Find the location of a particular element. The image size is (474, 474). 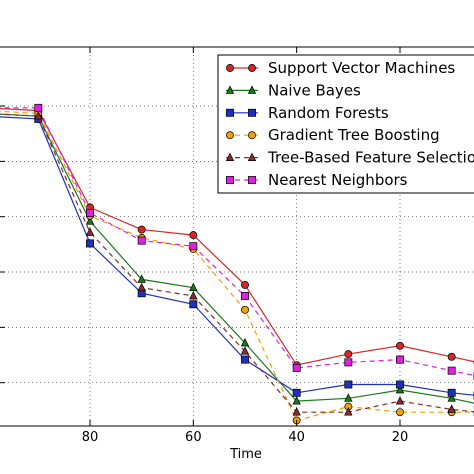

legend-label: Naive Bayes is located at coordinates (314, 90).